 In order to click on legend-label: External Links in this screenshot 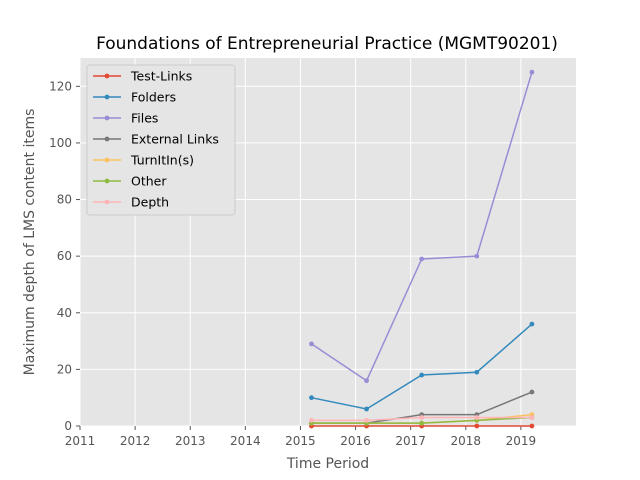, I will do `click(175, 139)`.